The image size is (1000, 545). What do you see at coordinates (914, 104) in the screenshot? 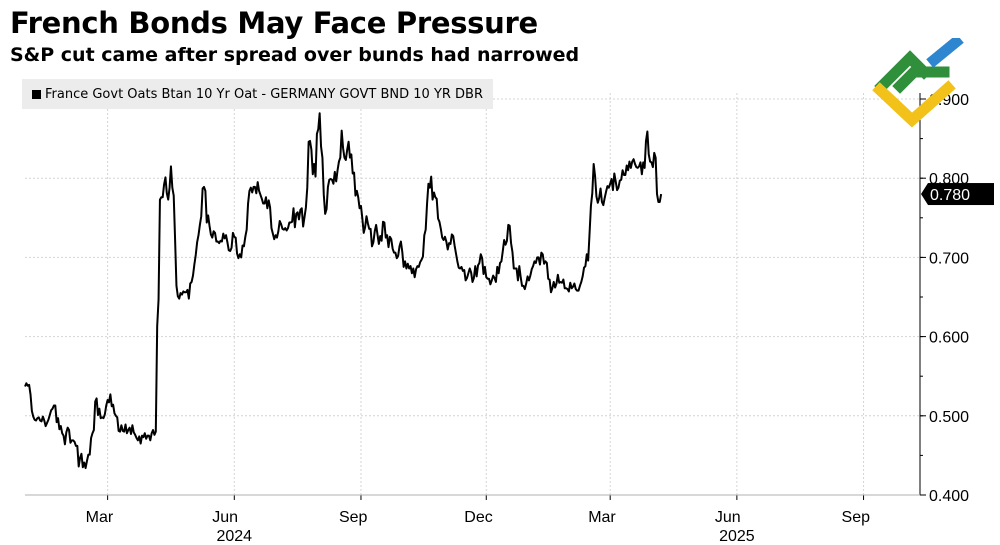
I see `logo-yellow-stroke` at bounding box center [914, 104].